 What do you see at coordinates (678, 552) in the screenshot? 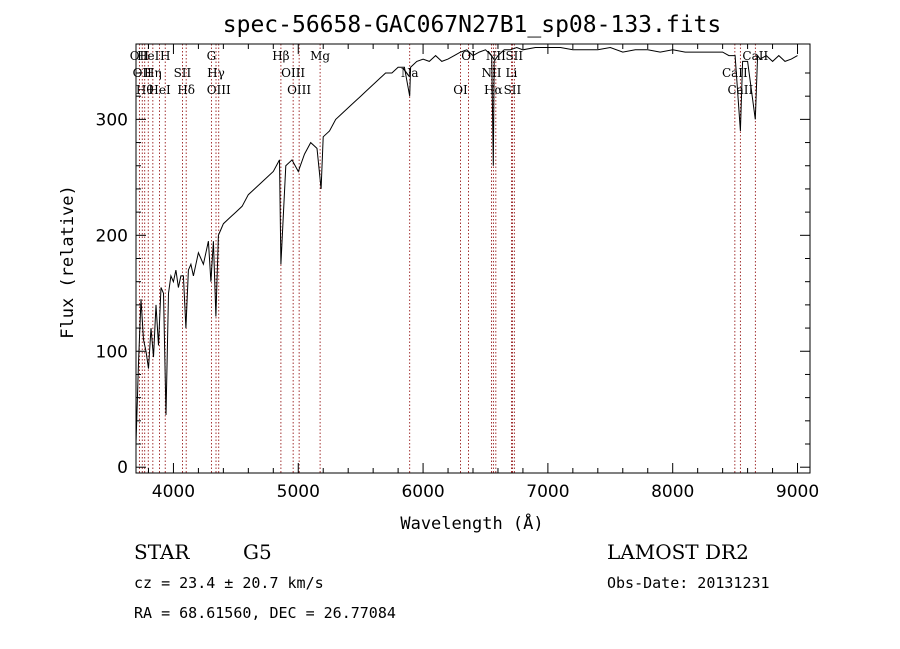
I see `survey-name: LAMOST DR2` at bounding box center [678, 552].